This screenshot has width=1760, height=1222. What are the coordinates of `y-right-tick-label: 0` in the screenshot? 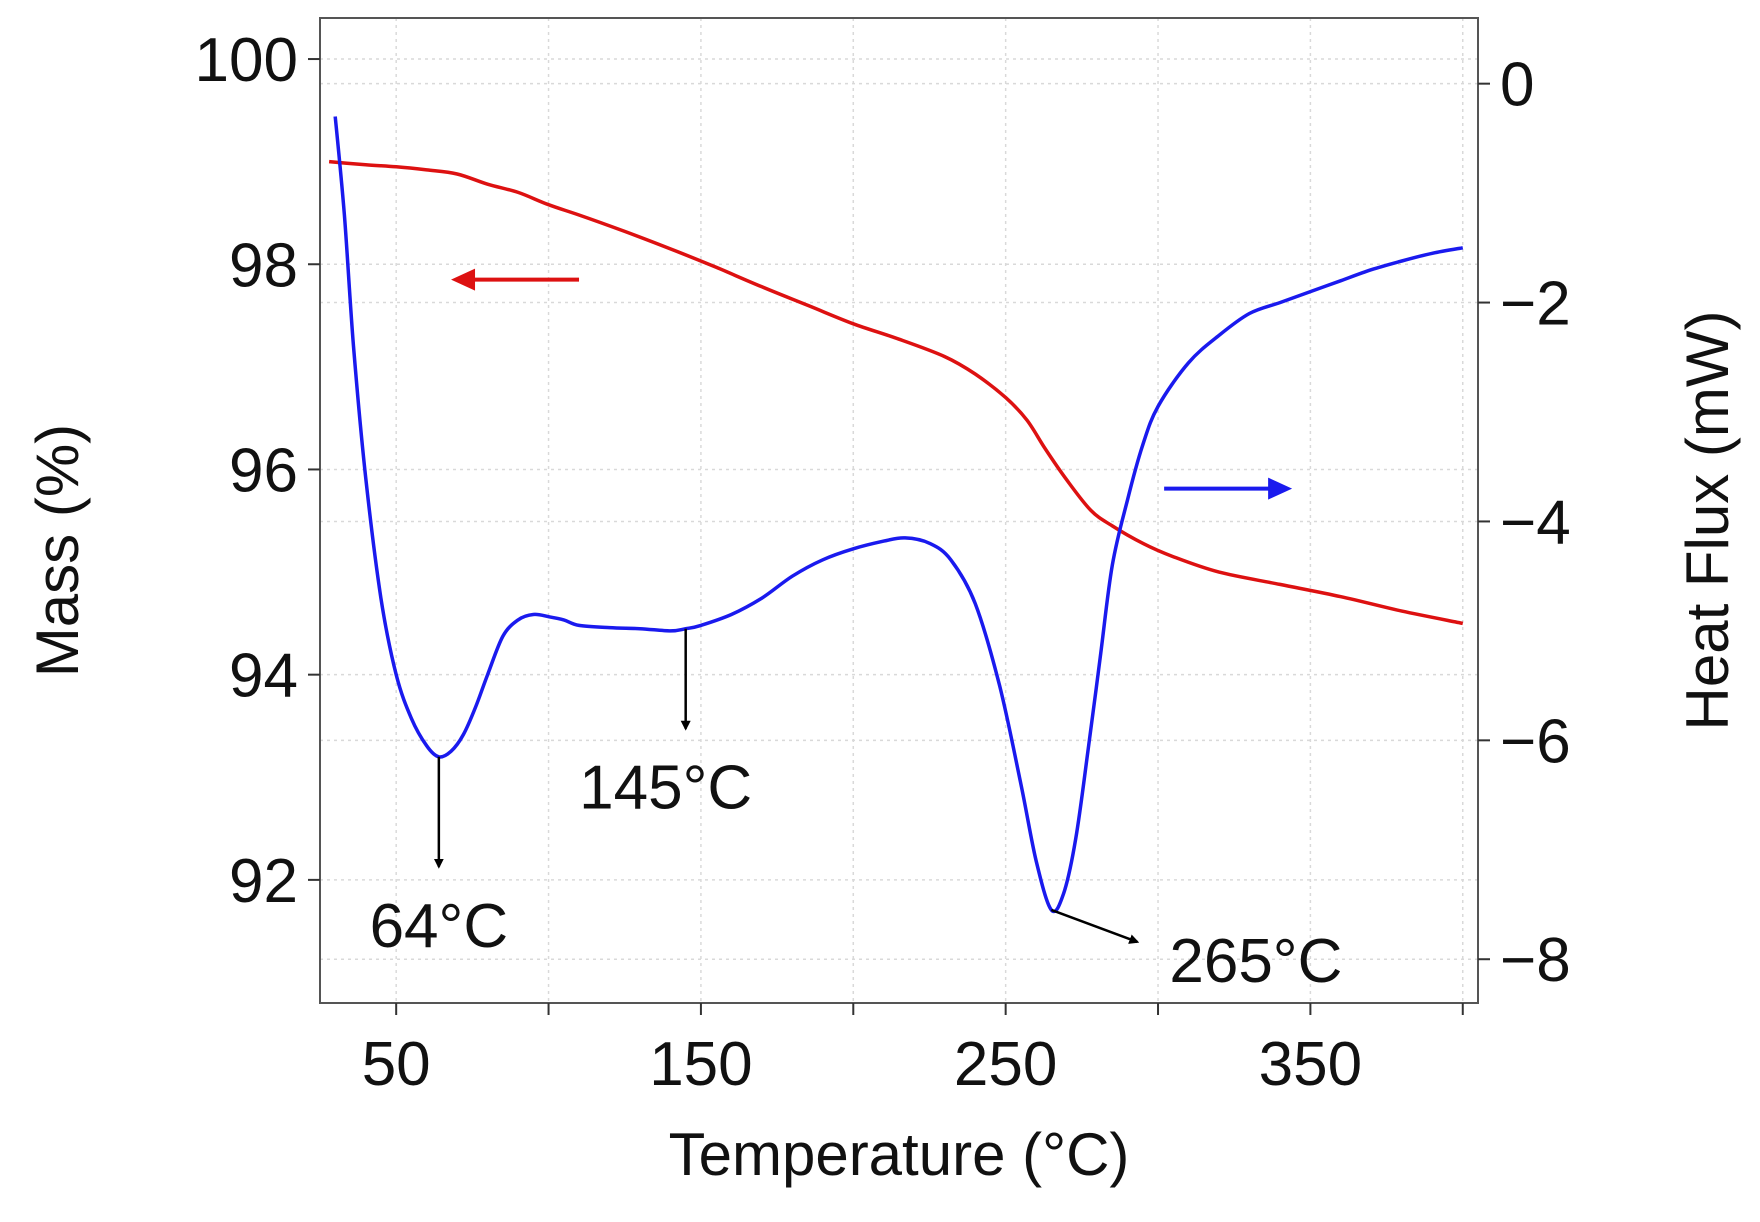 It's located at (1517, 85).